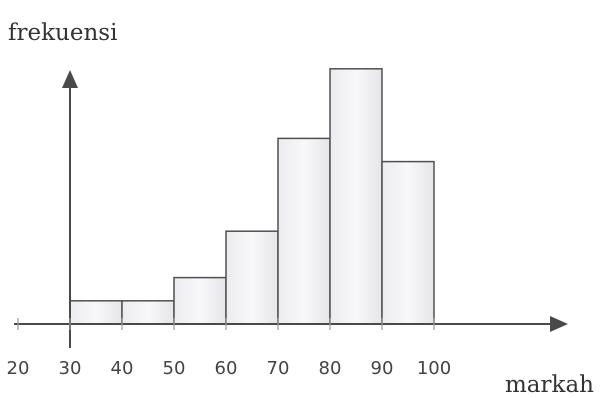 This screenshot has height=398, width=604. What do you see at coordinates (559, 324) in the screenshot?
I see `x-axis-arrowhead` at bounding box center [559, 324].